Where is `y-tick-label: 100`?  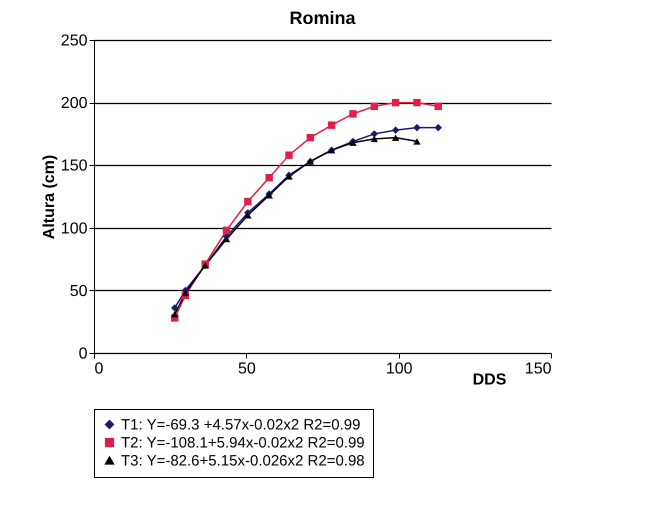 y-tick-label: 100 is located at coordinates (74, 229).